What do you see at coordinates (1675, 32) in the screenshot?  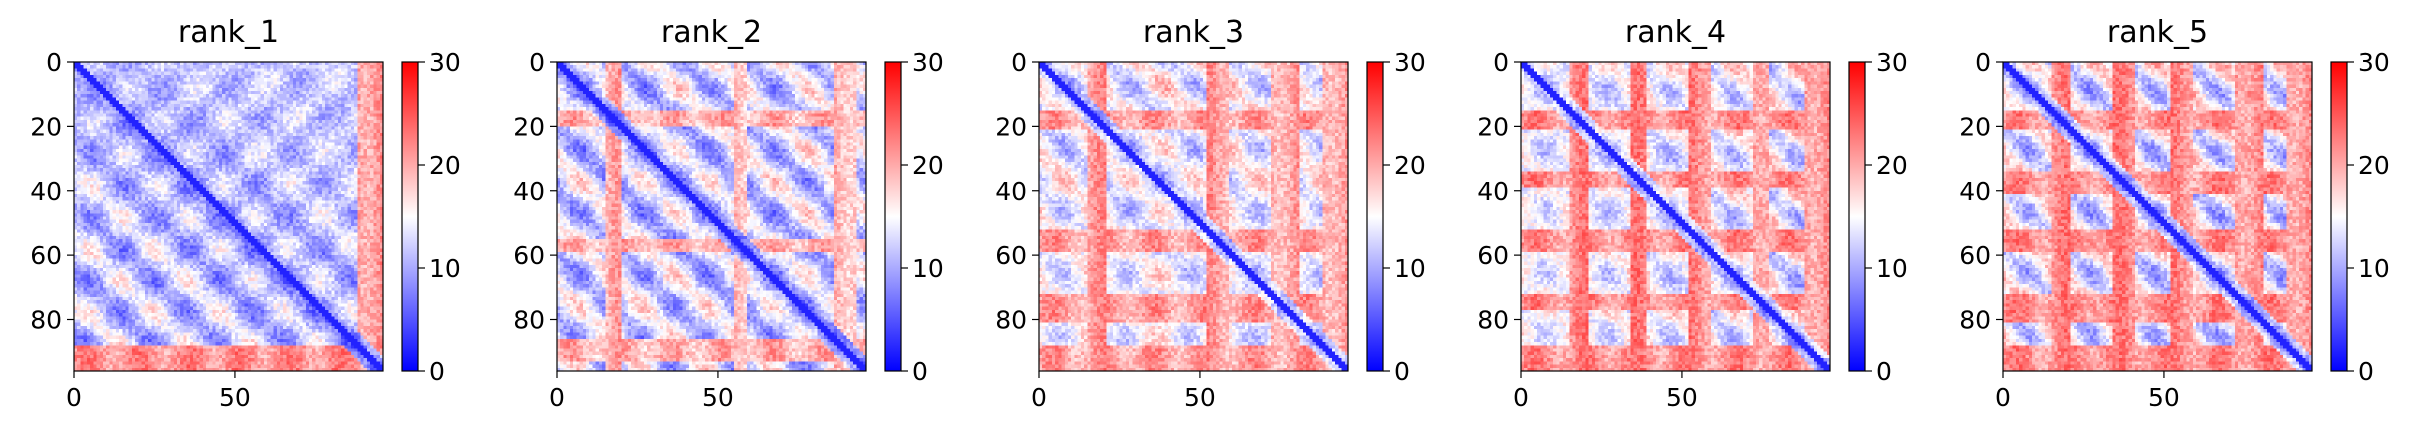 I see `panel-title: rank_4` at bounding box center [1675, 32].